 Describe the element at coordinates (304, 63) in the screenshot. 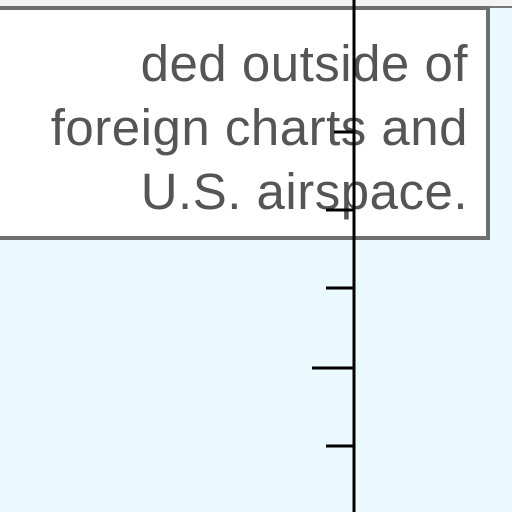

I see `chart-note-line-1: ded outside of` at that location.